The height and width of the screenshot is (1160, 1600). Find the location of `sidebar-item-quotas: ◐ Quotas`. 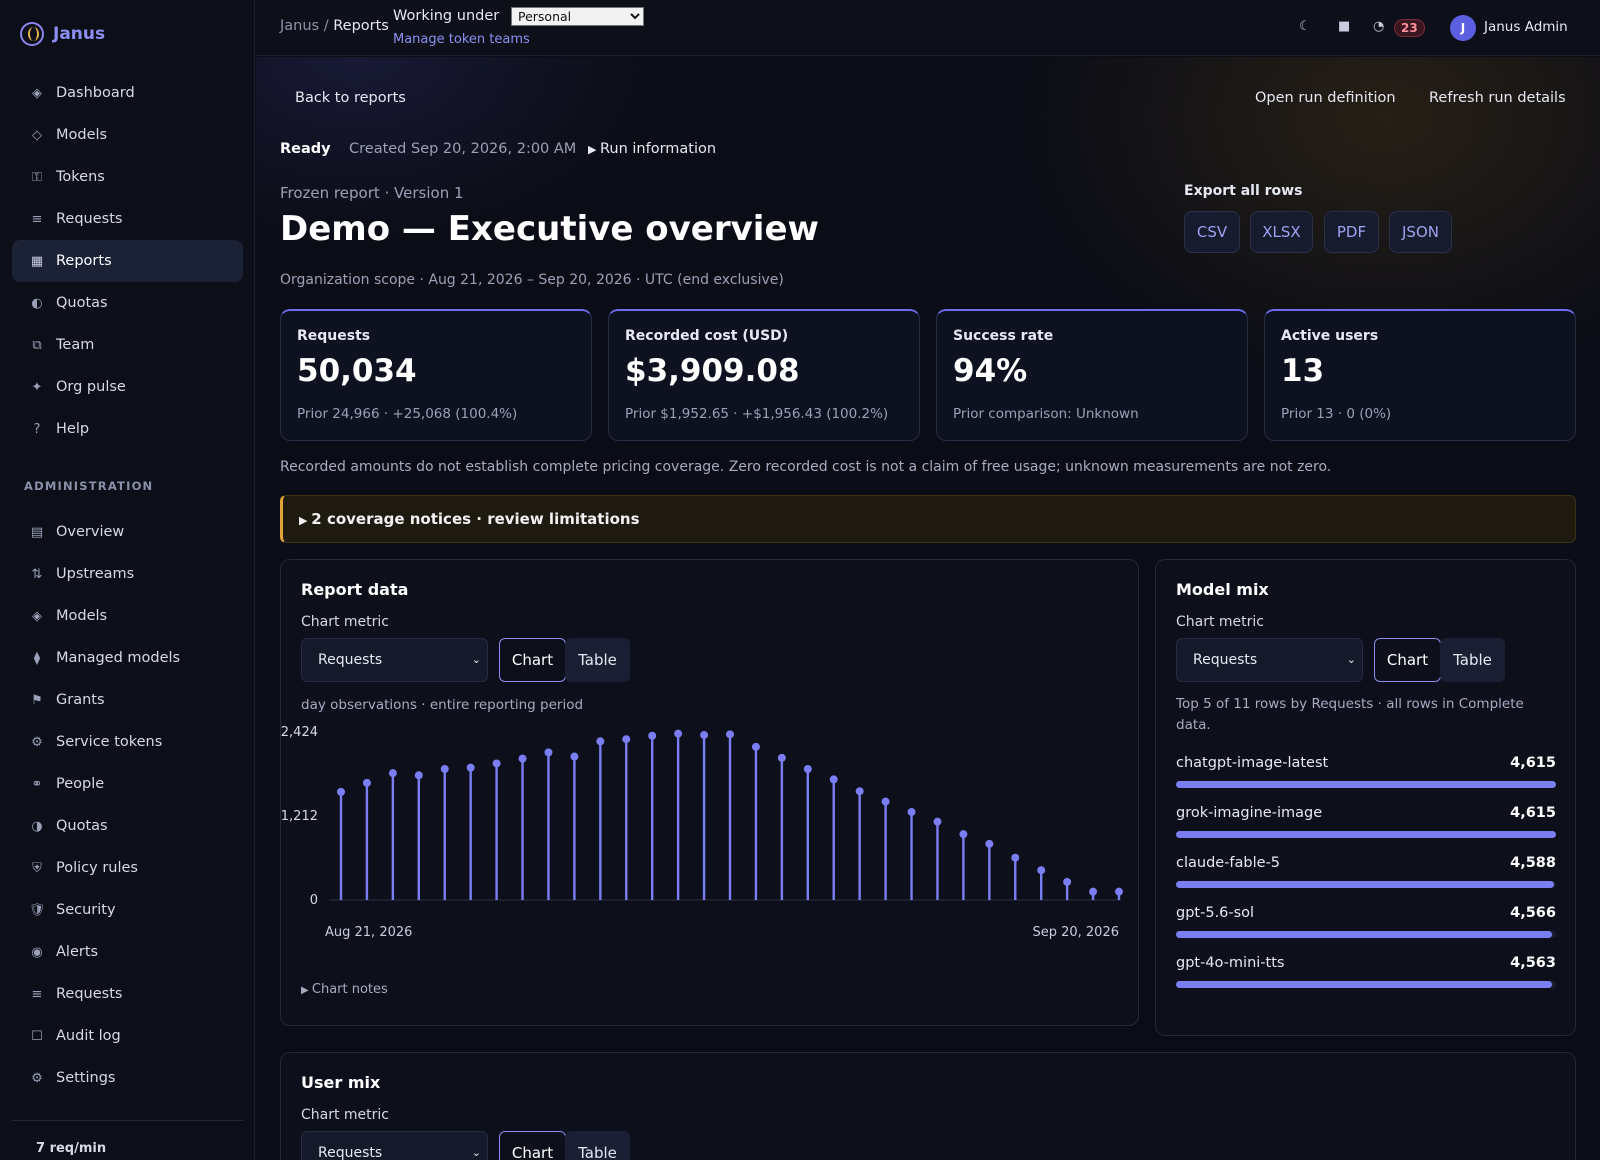

sidebar-item-quotas: ◐ Quotas is located at coordinates (127, 303).